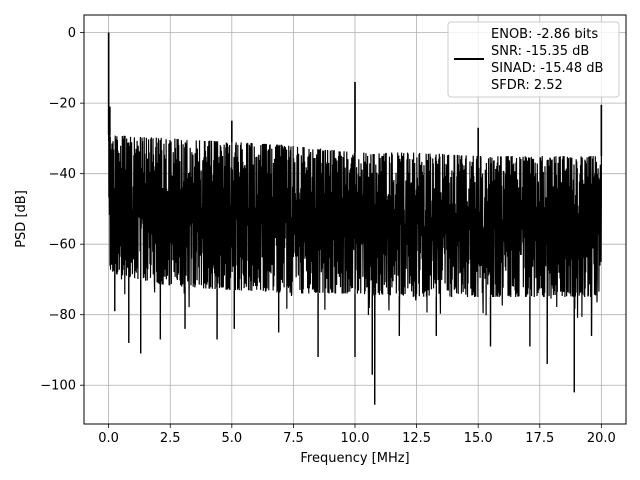 This screenshot has width=640, height=480. Describe the element at coordinates (108, 438) in the screenshot. I see `x-tick-label: 0.0` at that location.